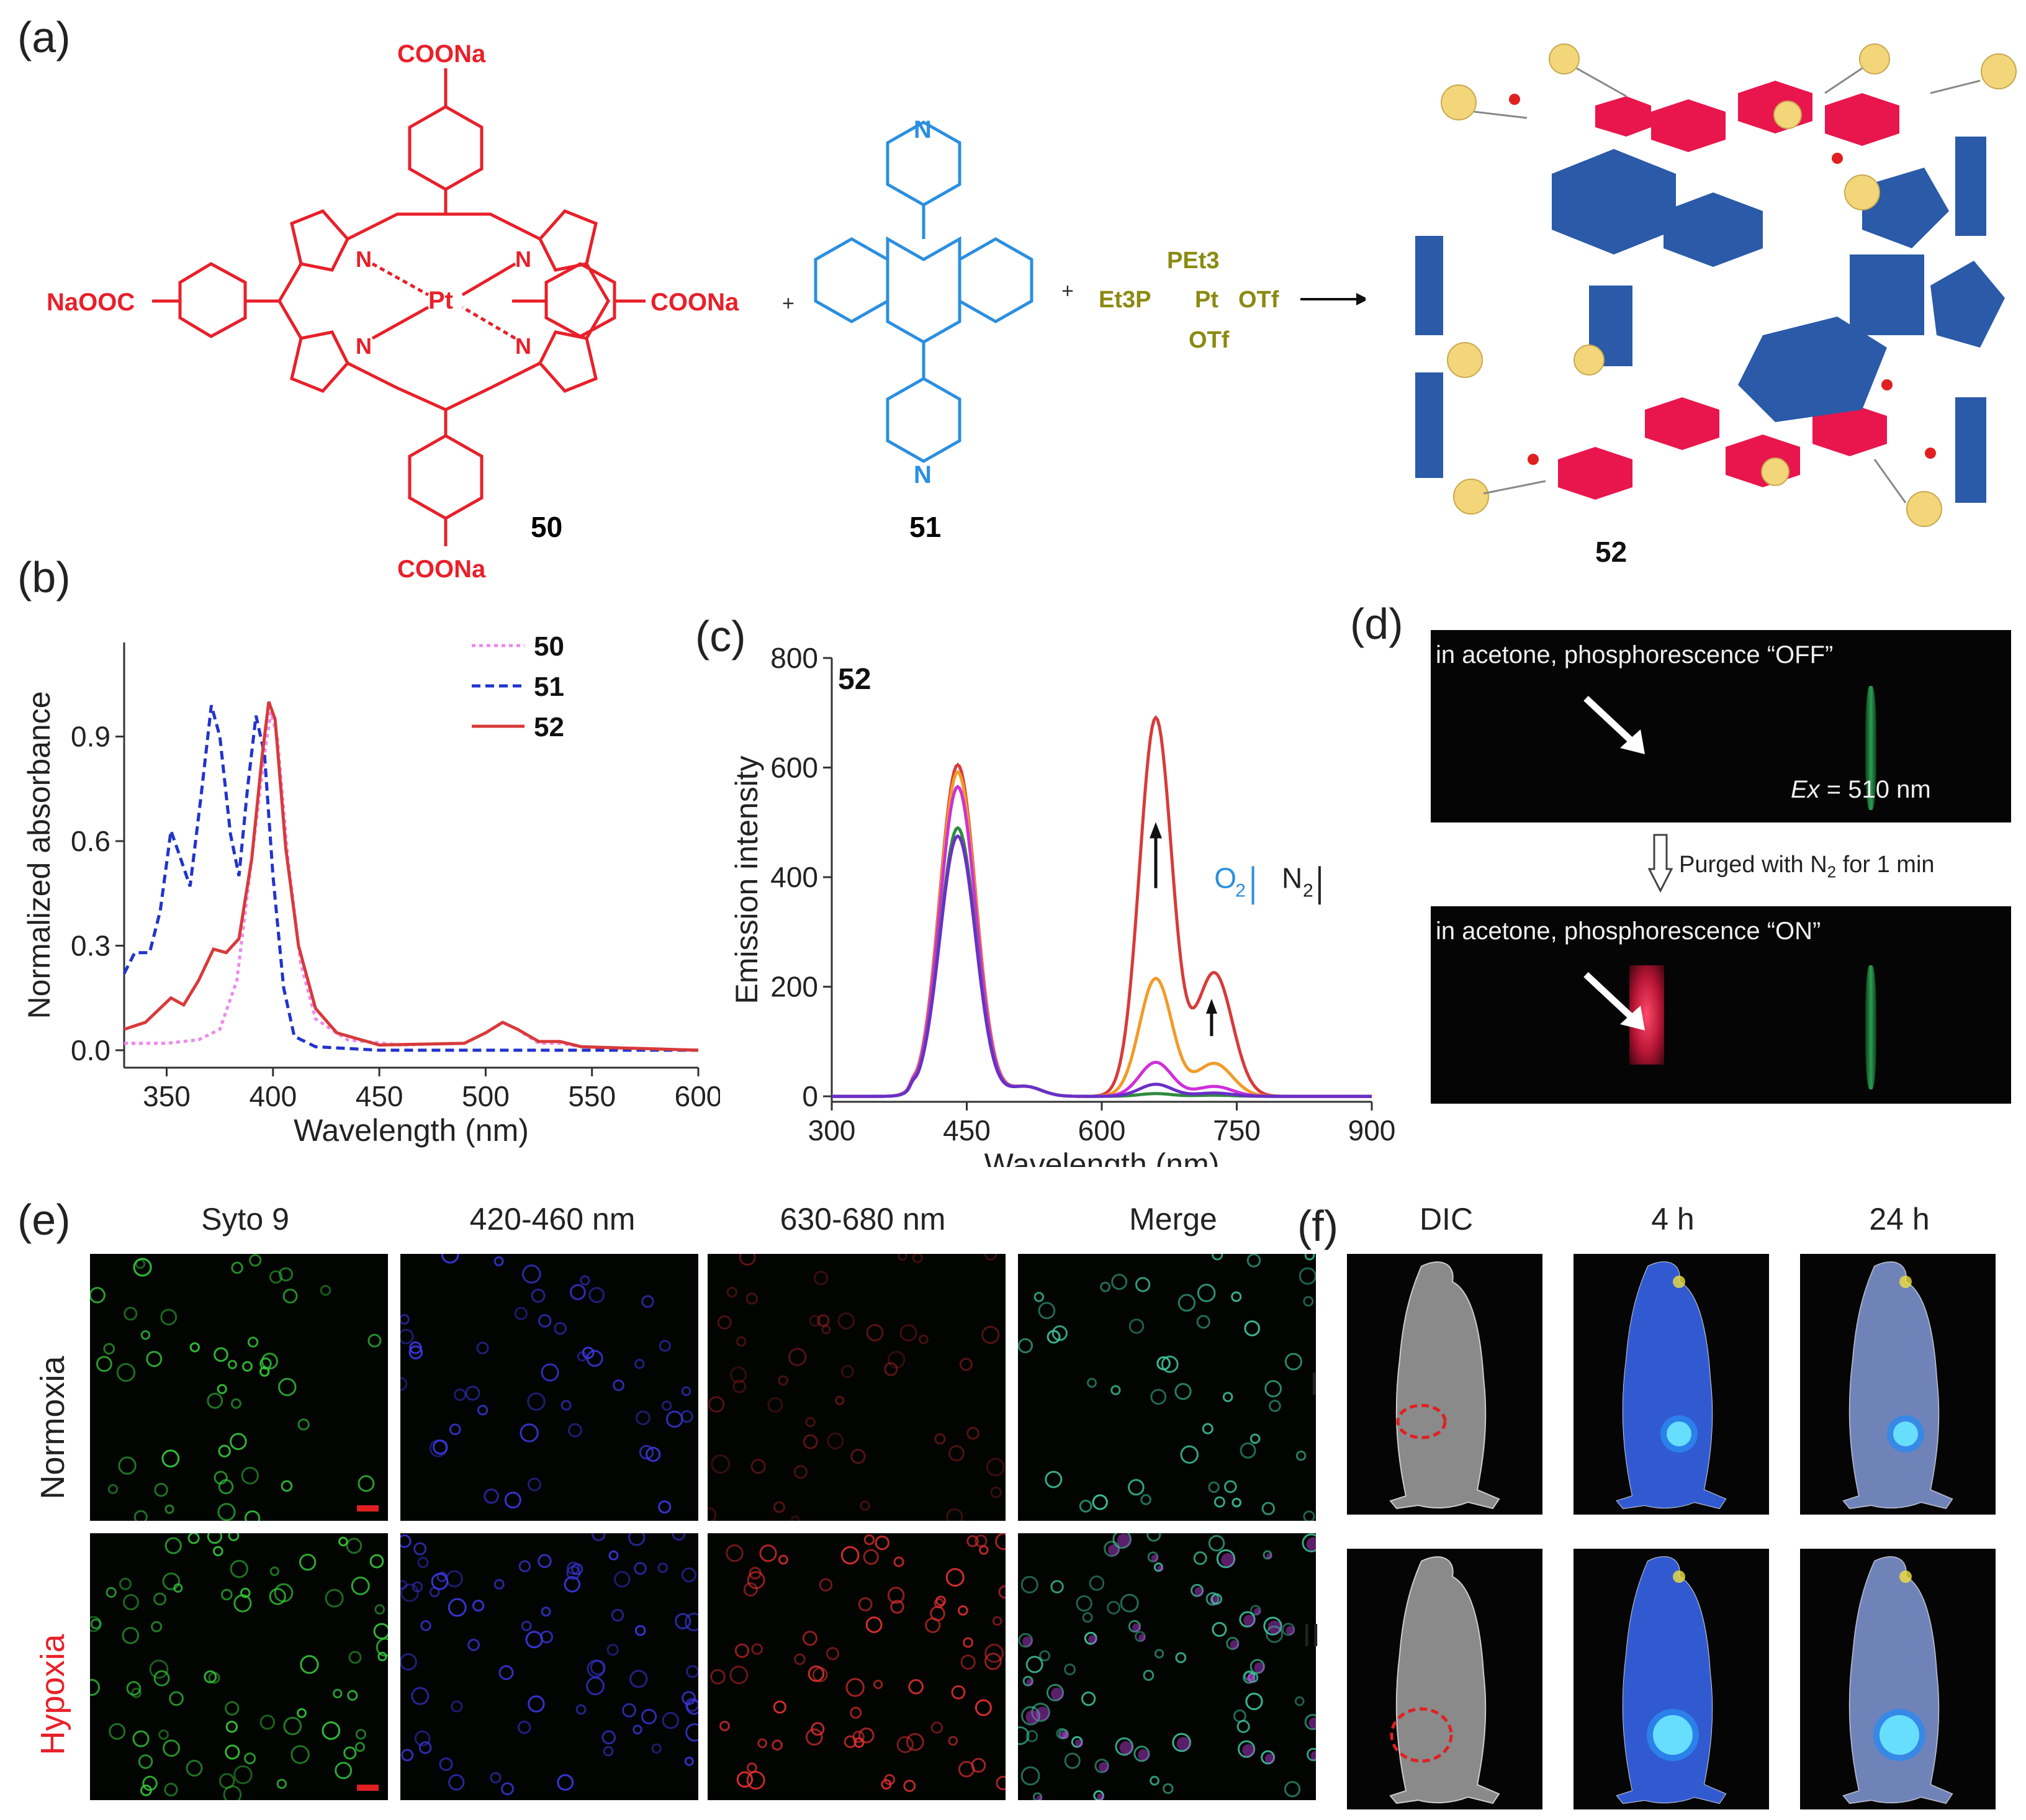 This screenshot has width=2026, height=1820. Describe the element at coordinates (1671, 1384) in the screenshot. I see `mouse-panel-r0-c1` at that location.